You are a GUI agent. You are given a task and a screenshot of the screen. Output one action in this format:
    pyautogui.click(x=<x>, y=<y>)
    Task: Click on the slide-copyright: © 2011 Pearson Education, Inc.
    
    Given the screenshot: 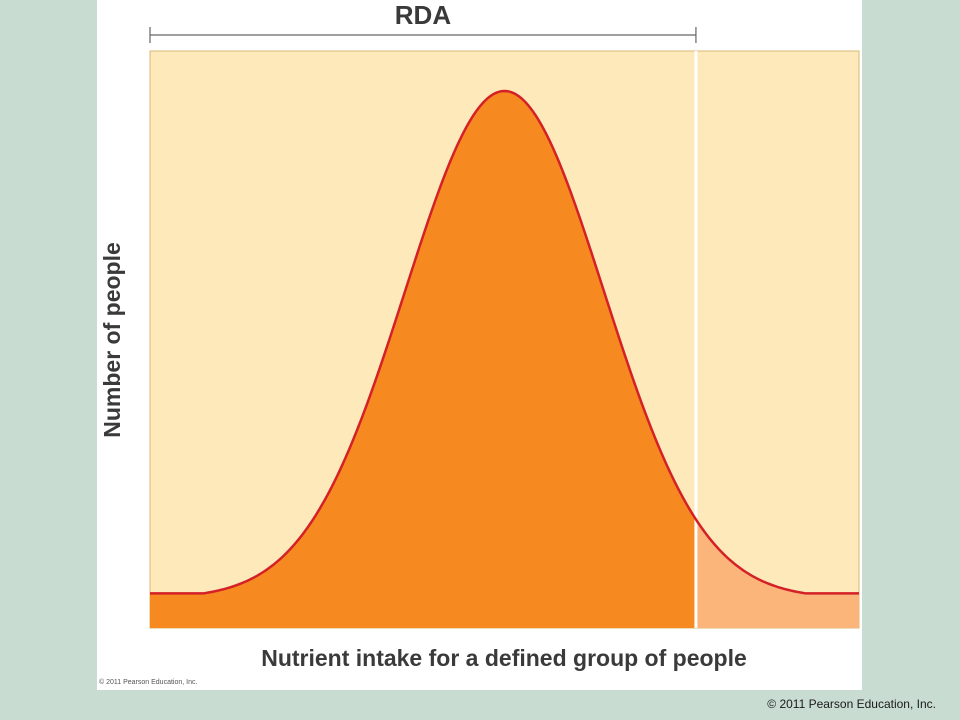 What is the action you would take?
    pyautogui.click(x=851, y=704)
    